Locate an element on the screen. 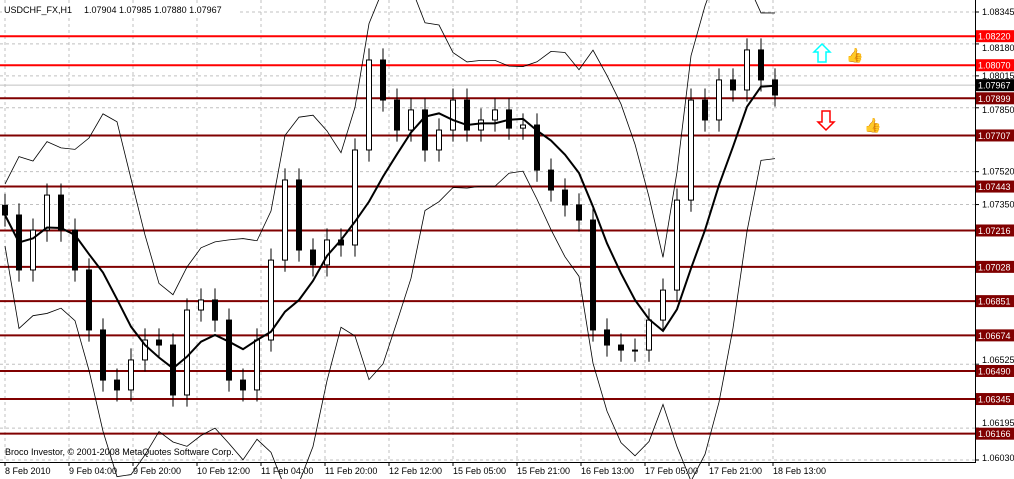 The height and width of the screenshot is (479, 1014). time-tick-label: 17 Feb 05:00 is located at coordinates (671, 471).